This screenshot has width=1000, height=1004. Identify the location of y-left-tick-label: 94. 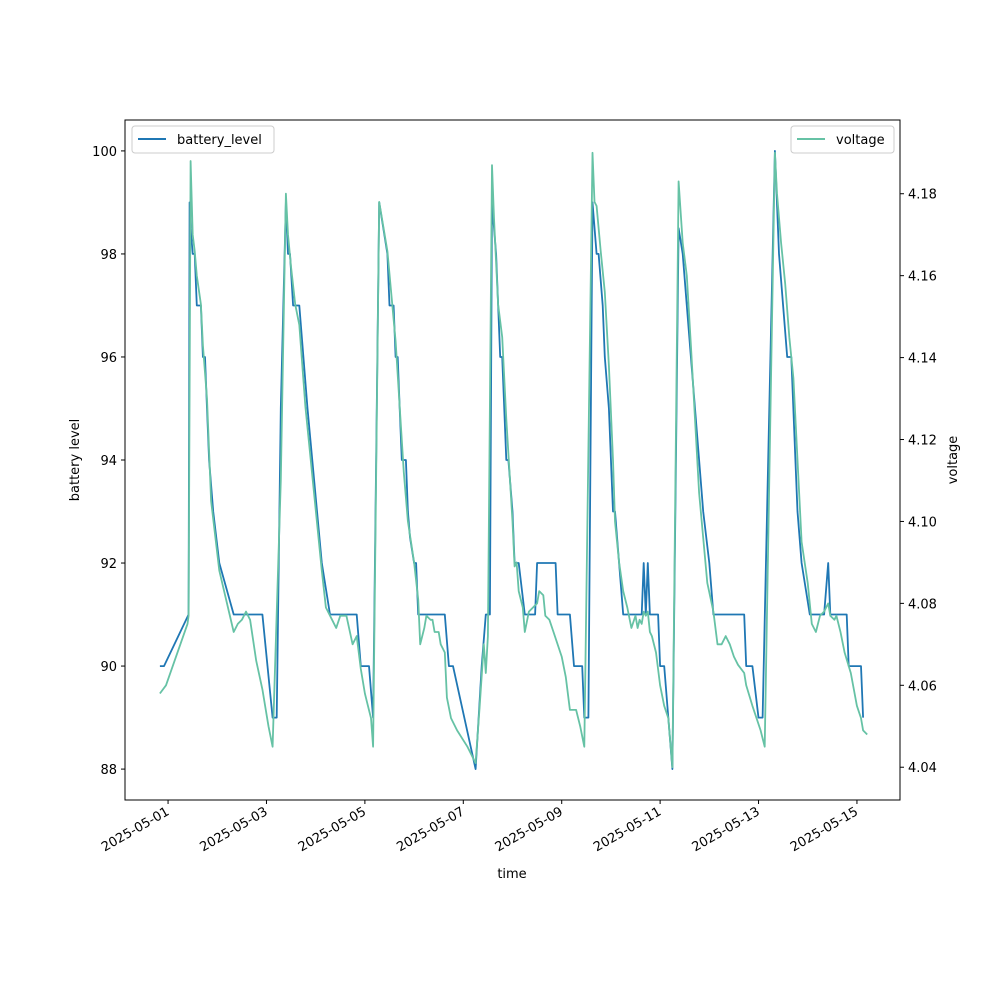
(108, 461).